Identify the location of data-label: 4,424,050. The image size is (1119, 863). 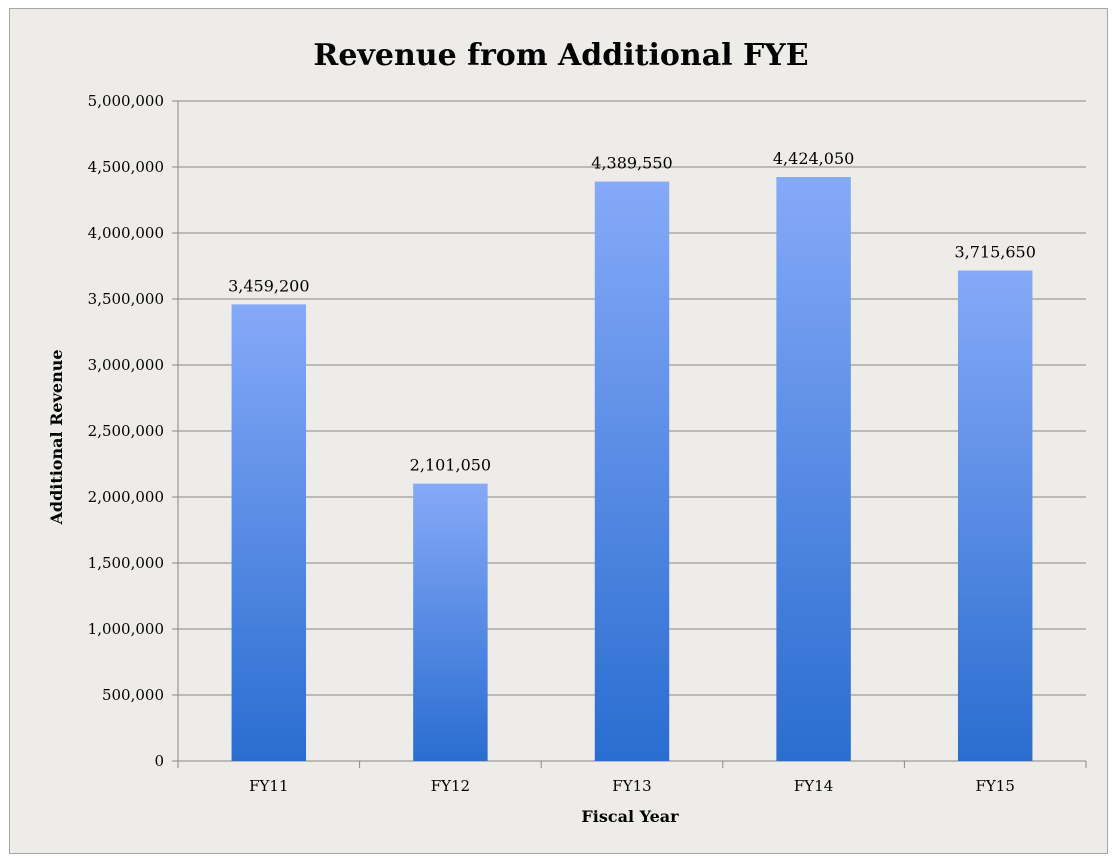
(813, 158).